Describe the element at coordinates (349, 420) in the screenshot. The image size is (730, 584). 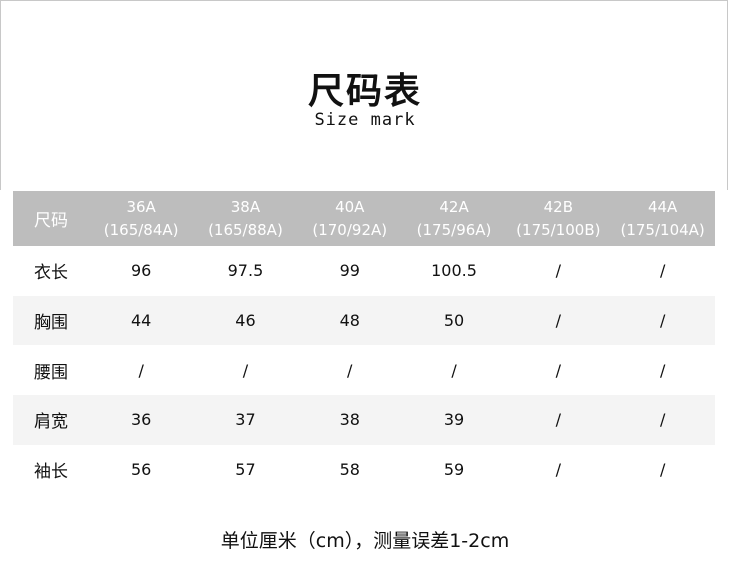
I see `table-cell: 38` at that location.